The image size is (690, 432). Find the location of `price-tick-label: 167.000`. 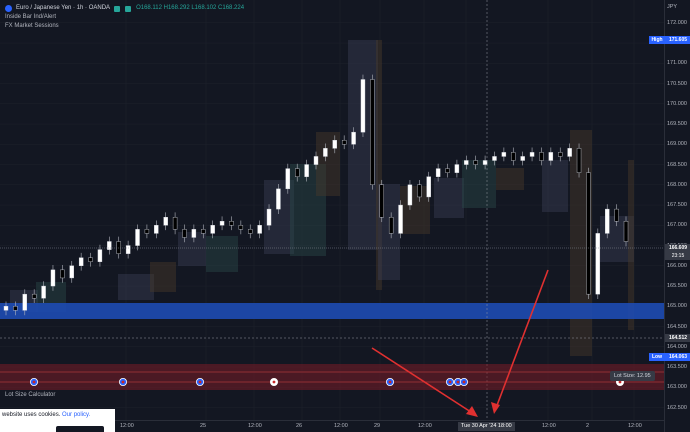

price-tick-label: 167.000 is located at coordinates (677, 225).